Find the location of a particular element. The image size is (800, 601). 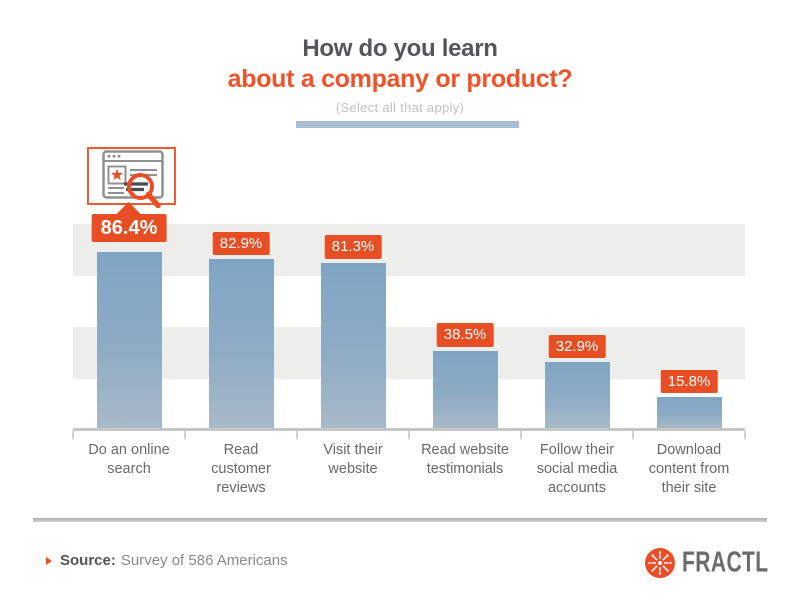

value-label: 15.8% is located at coordinates (689, 382).